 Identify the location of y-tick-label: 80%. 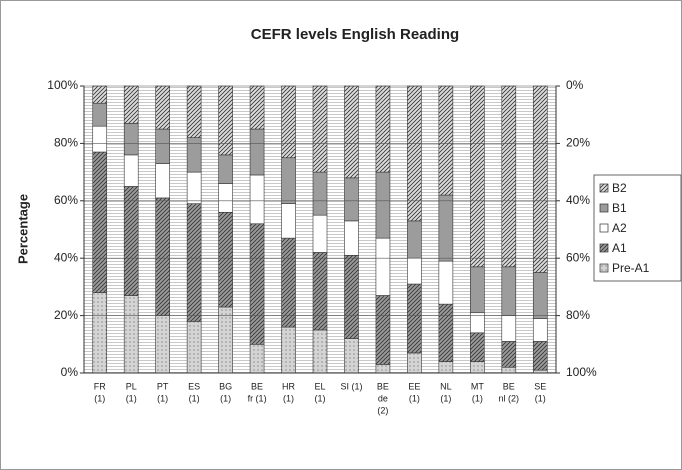
(66, 143).